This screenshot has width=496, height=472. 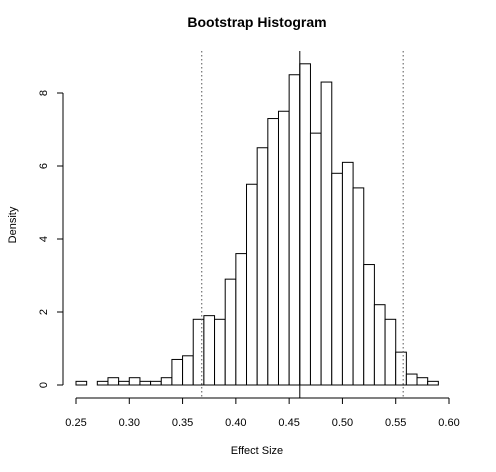 I want to click on y-tick-label: 6, so click(x=44, y=166).